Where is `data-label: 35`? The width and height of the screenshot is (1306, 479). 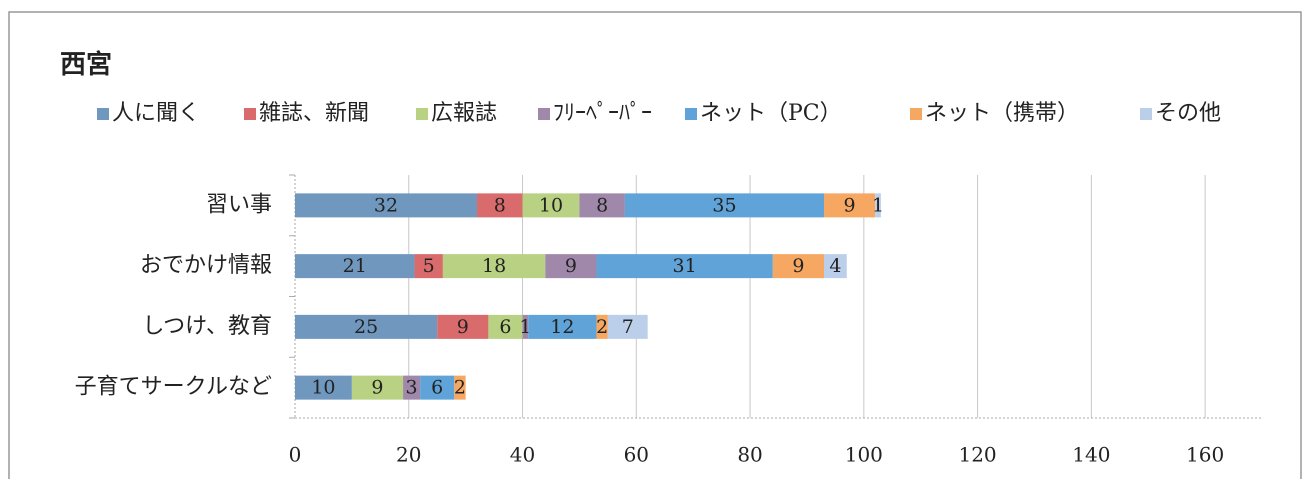
data-label: 35 is located at coordinates (724, 205).